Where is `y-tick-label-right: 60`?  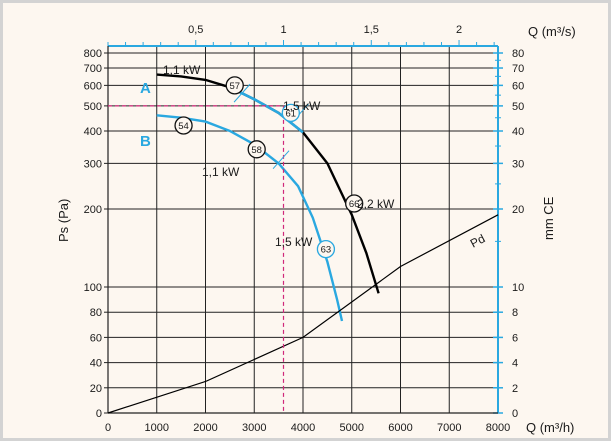
y-tick-label-right: 60 is located at coordinates (518, 86).